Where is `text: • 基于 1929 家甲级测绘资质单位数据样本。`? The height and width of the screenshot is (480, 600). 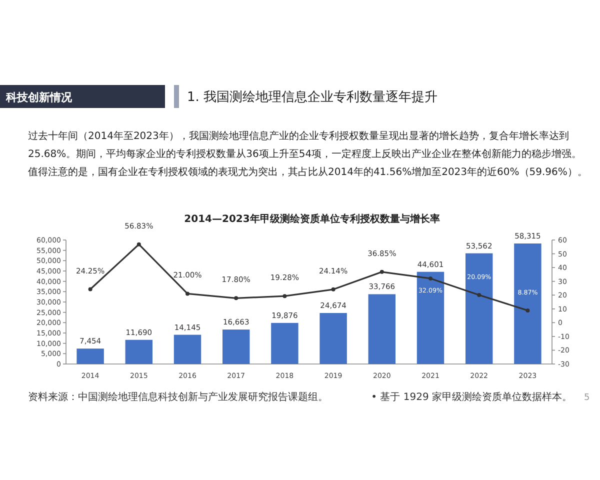
text: • 基于 1929 家甲级测绘资质单位数据样本。 is located at coordinates (471, 397).